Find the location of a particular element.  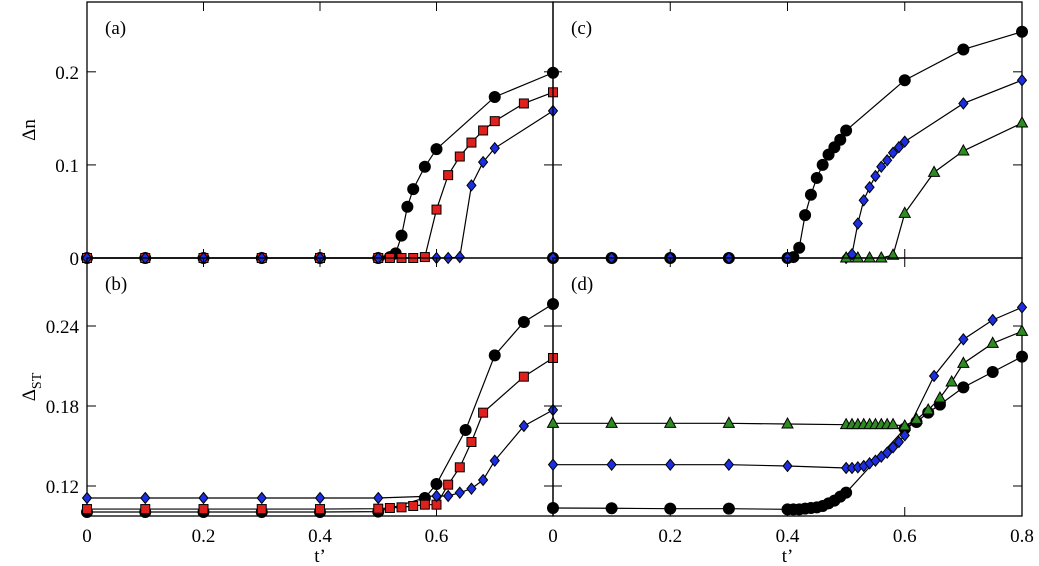

y-tick-label: 0.24 is located at coordinates (63, 327).